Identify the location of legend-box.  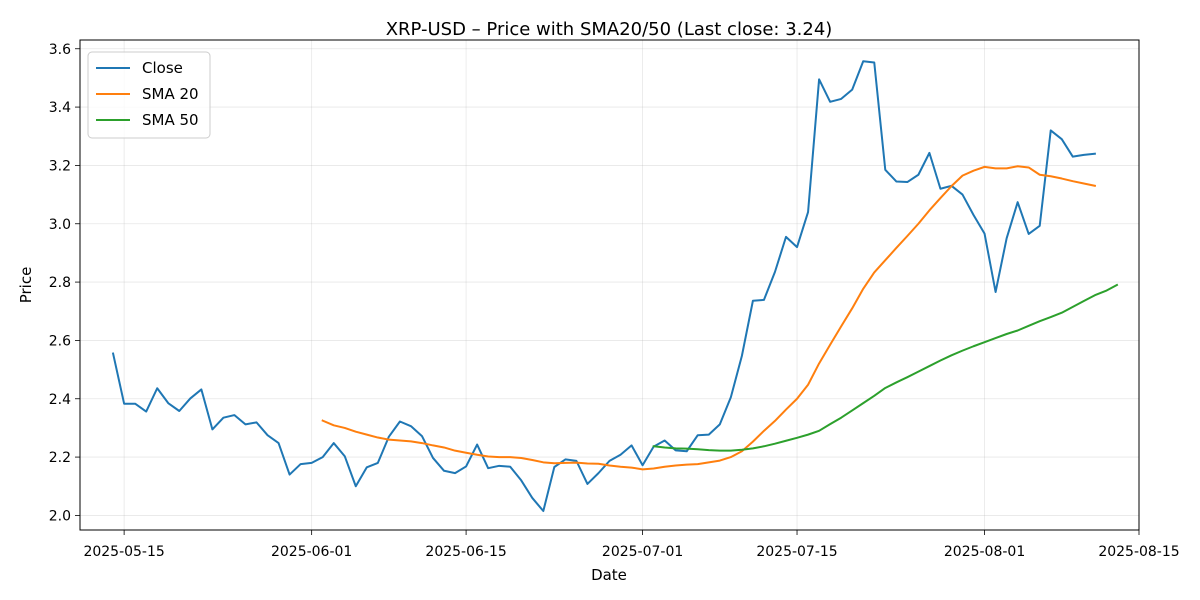
(149, 95).